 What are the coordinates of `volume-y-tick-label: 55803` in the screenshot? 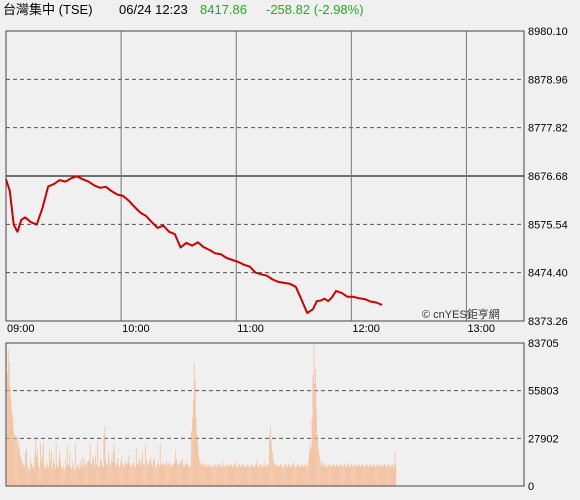 It's located at (543, 392).